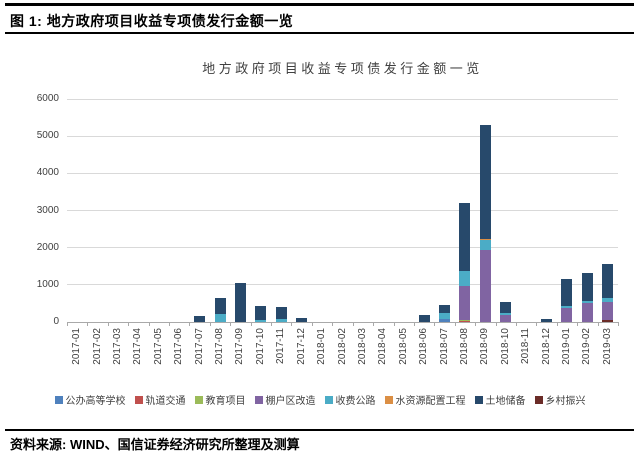  Describe the element at coordinates (350, 399) in the screenshot. I see `legend-item: 收费公路` at that location.